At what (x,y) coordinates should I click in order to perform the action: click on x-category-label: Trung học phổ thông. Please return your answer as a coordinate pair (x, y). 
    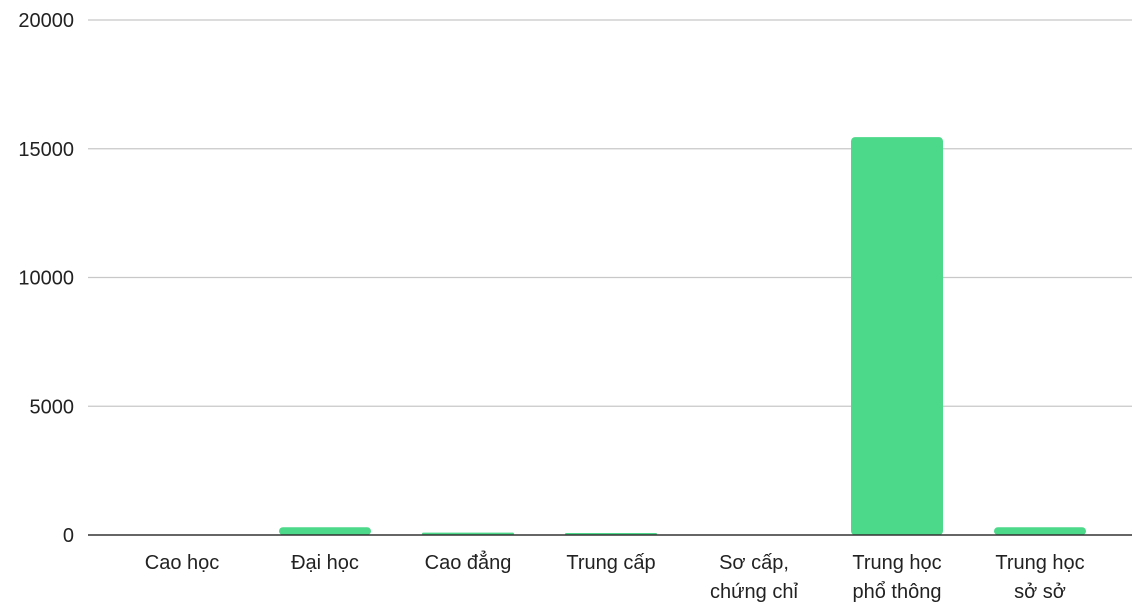
    Looking at the image, I should click on (896, 577).